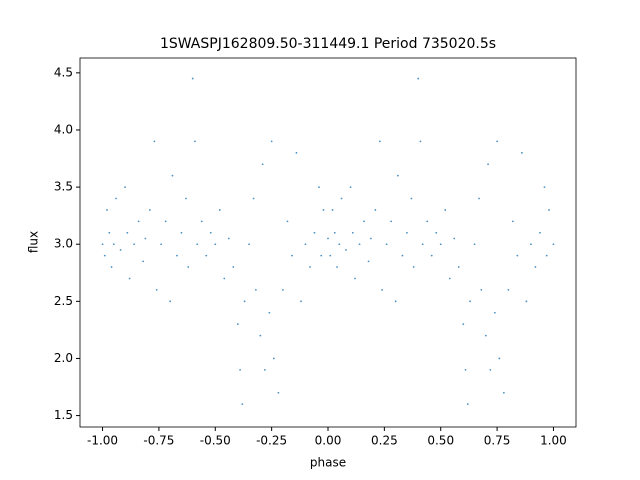 This screenshot has height=480, width=640. Describe the element at coordinates (63, 187) in the screenshot. I see `y-tick-label: 3.5` at that location.